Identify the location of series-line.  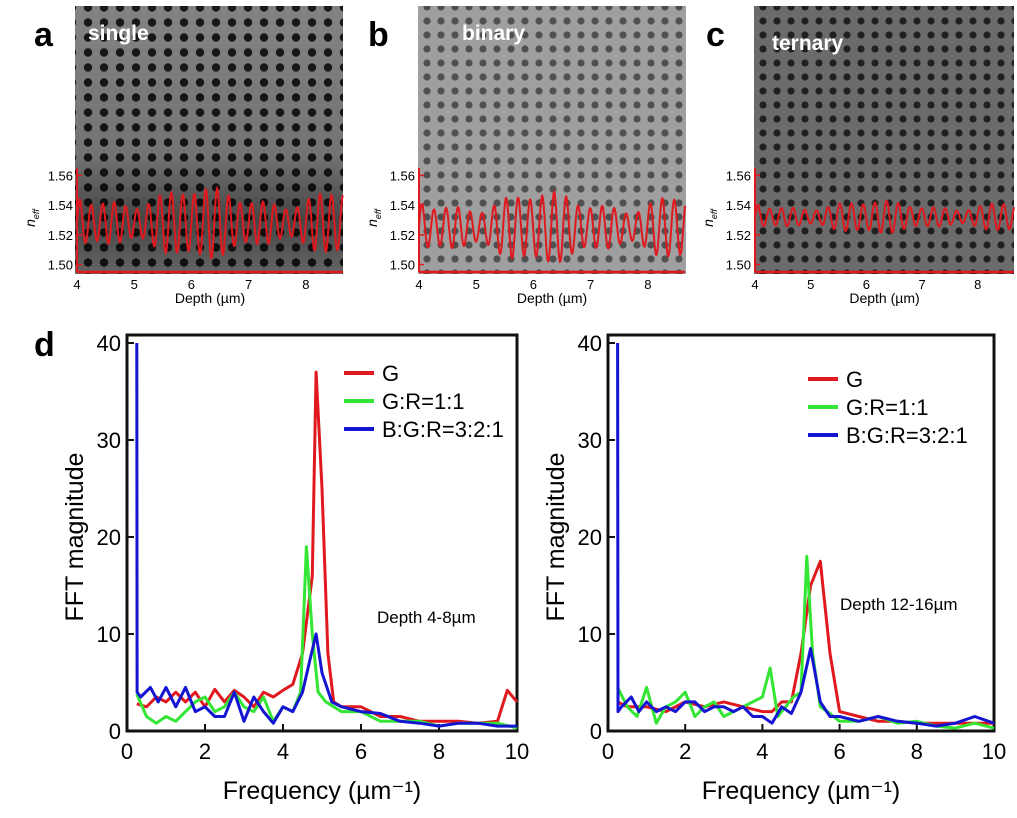
(805, 642).